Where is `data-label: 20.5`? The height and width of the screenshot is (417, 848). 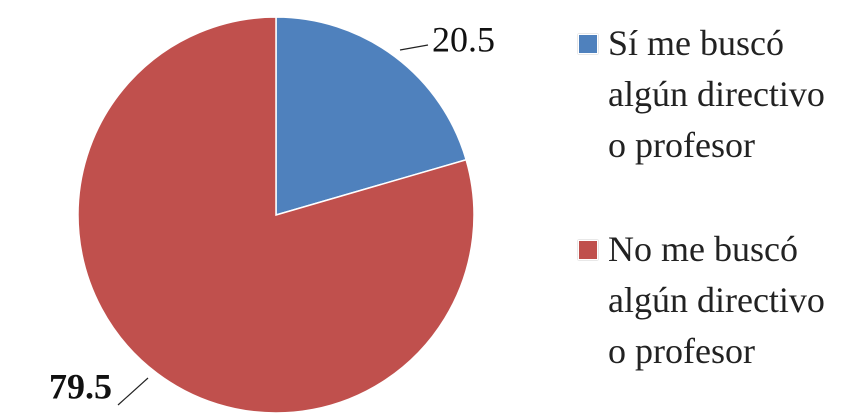 data-label: 20.5 is located at coordinates (463, 39).